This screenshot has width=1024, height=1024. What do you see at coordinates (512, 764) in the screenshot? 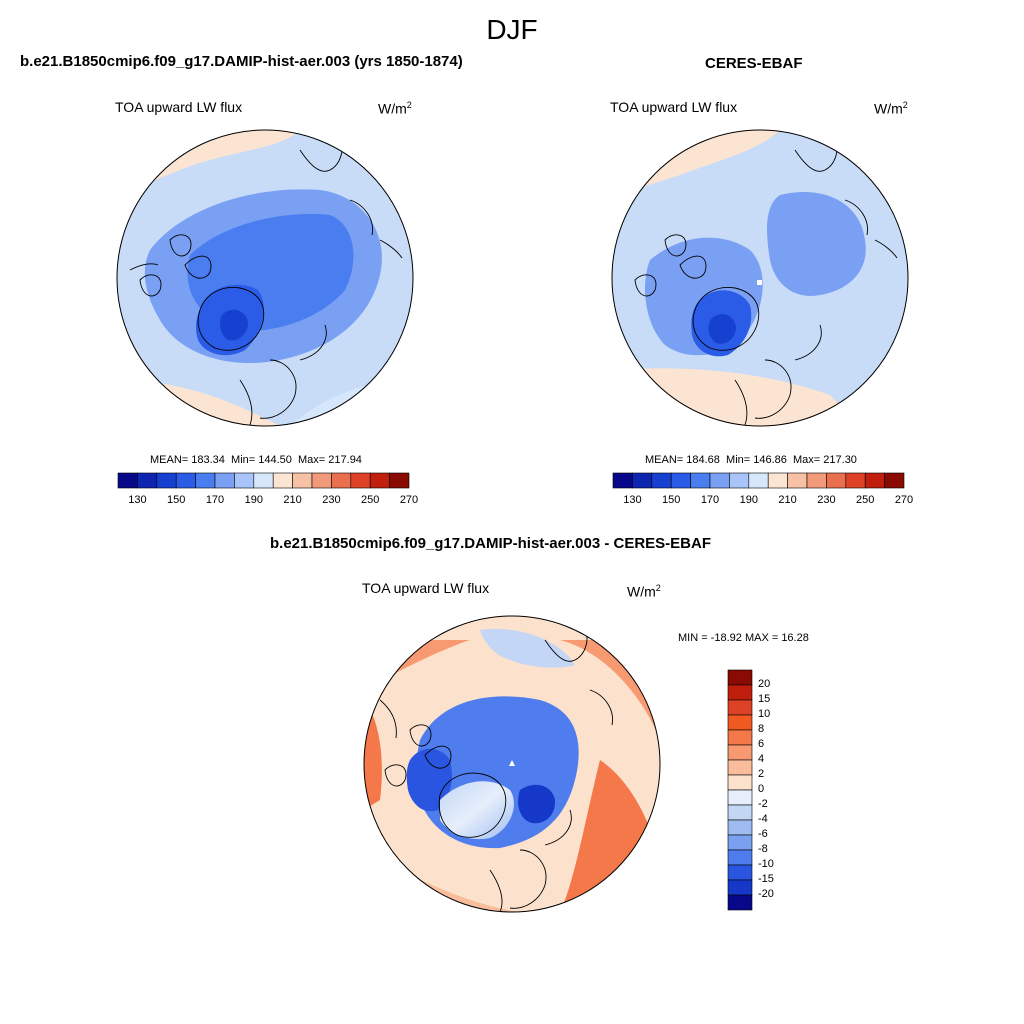
I see `diff-polar-map` at bounding box center [512, 764].